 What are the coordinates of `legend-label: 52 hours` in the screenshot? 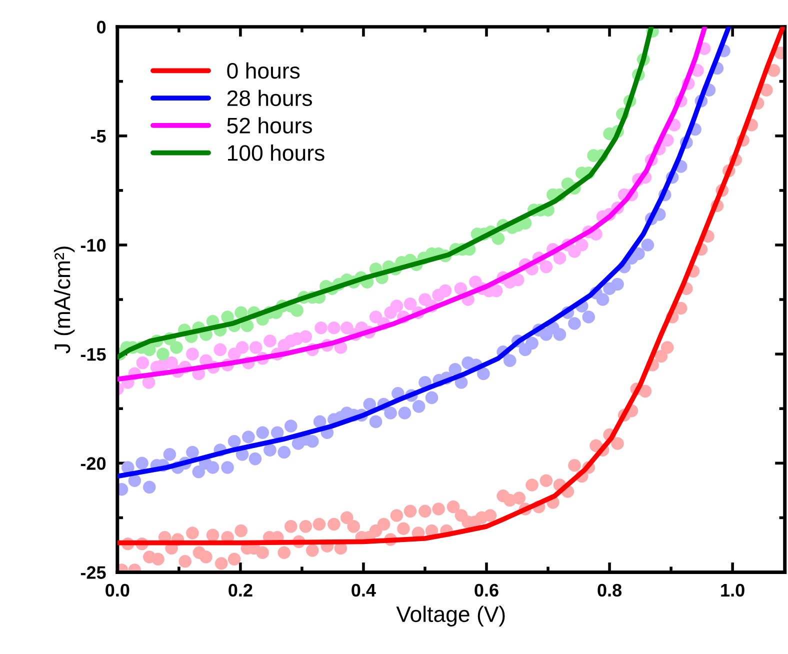 It's located at (269, 125).